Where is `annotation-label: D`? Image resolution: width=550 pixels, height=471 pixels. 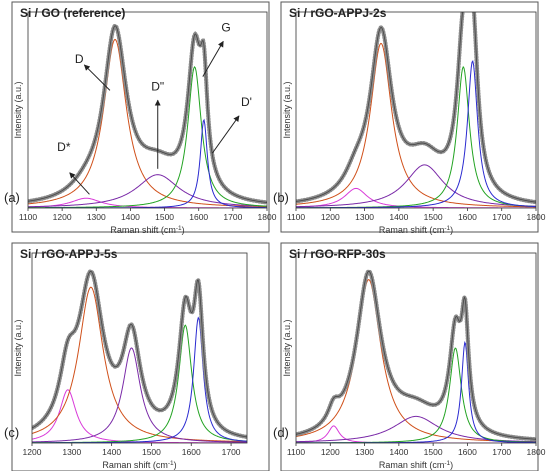 annotation-label: D is located at coordinates (79, 59).